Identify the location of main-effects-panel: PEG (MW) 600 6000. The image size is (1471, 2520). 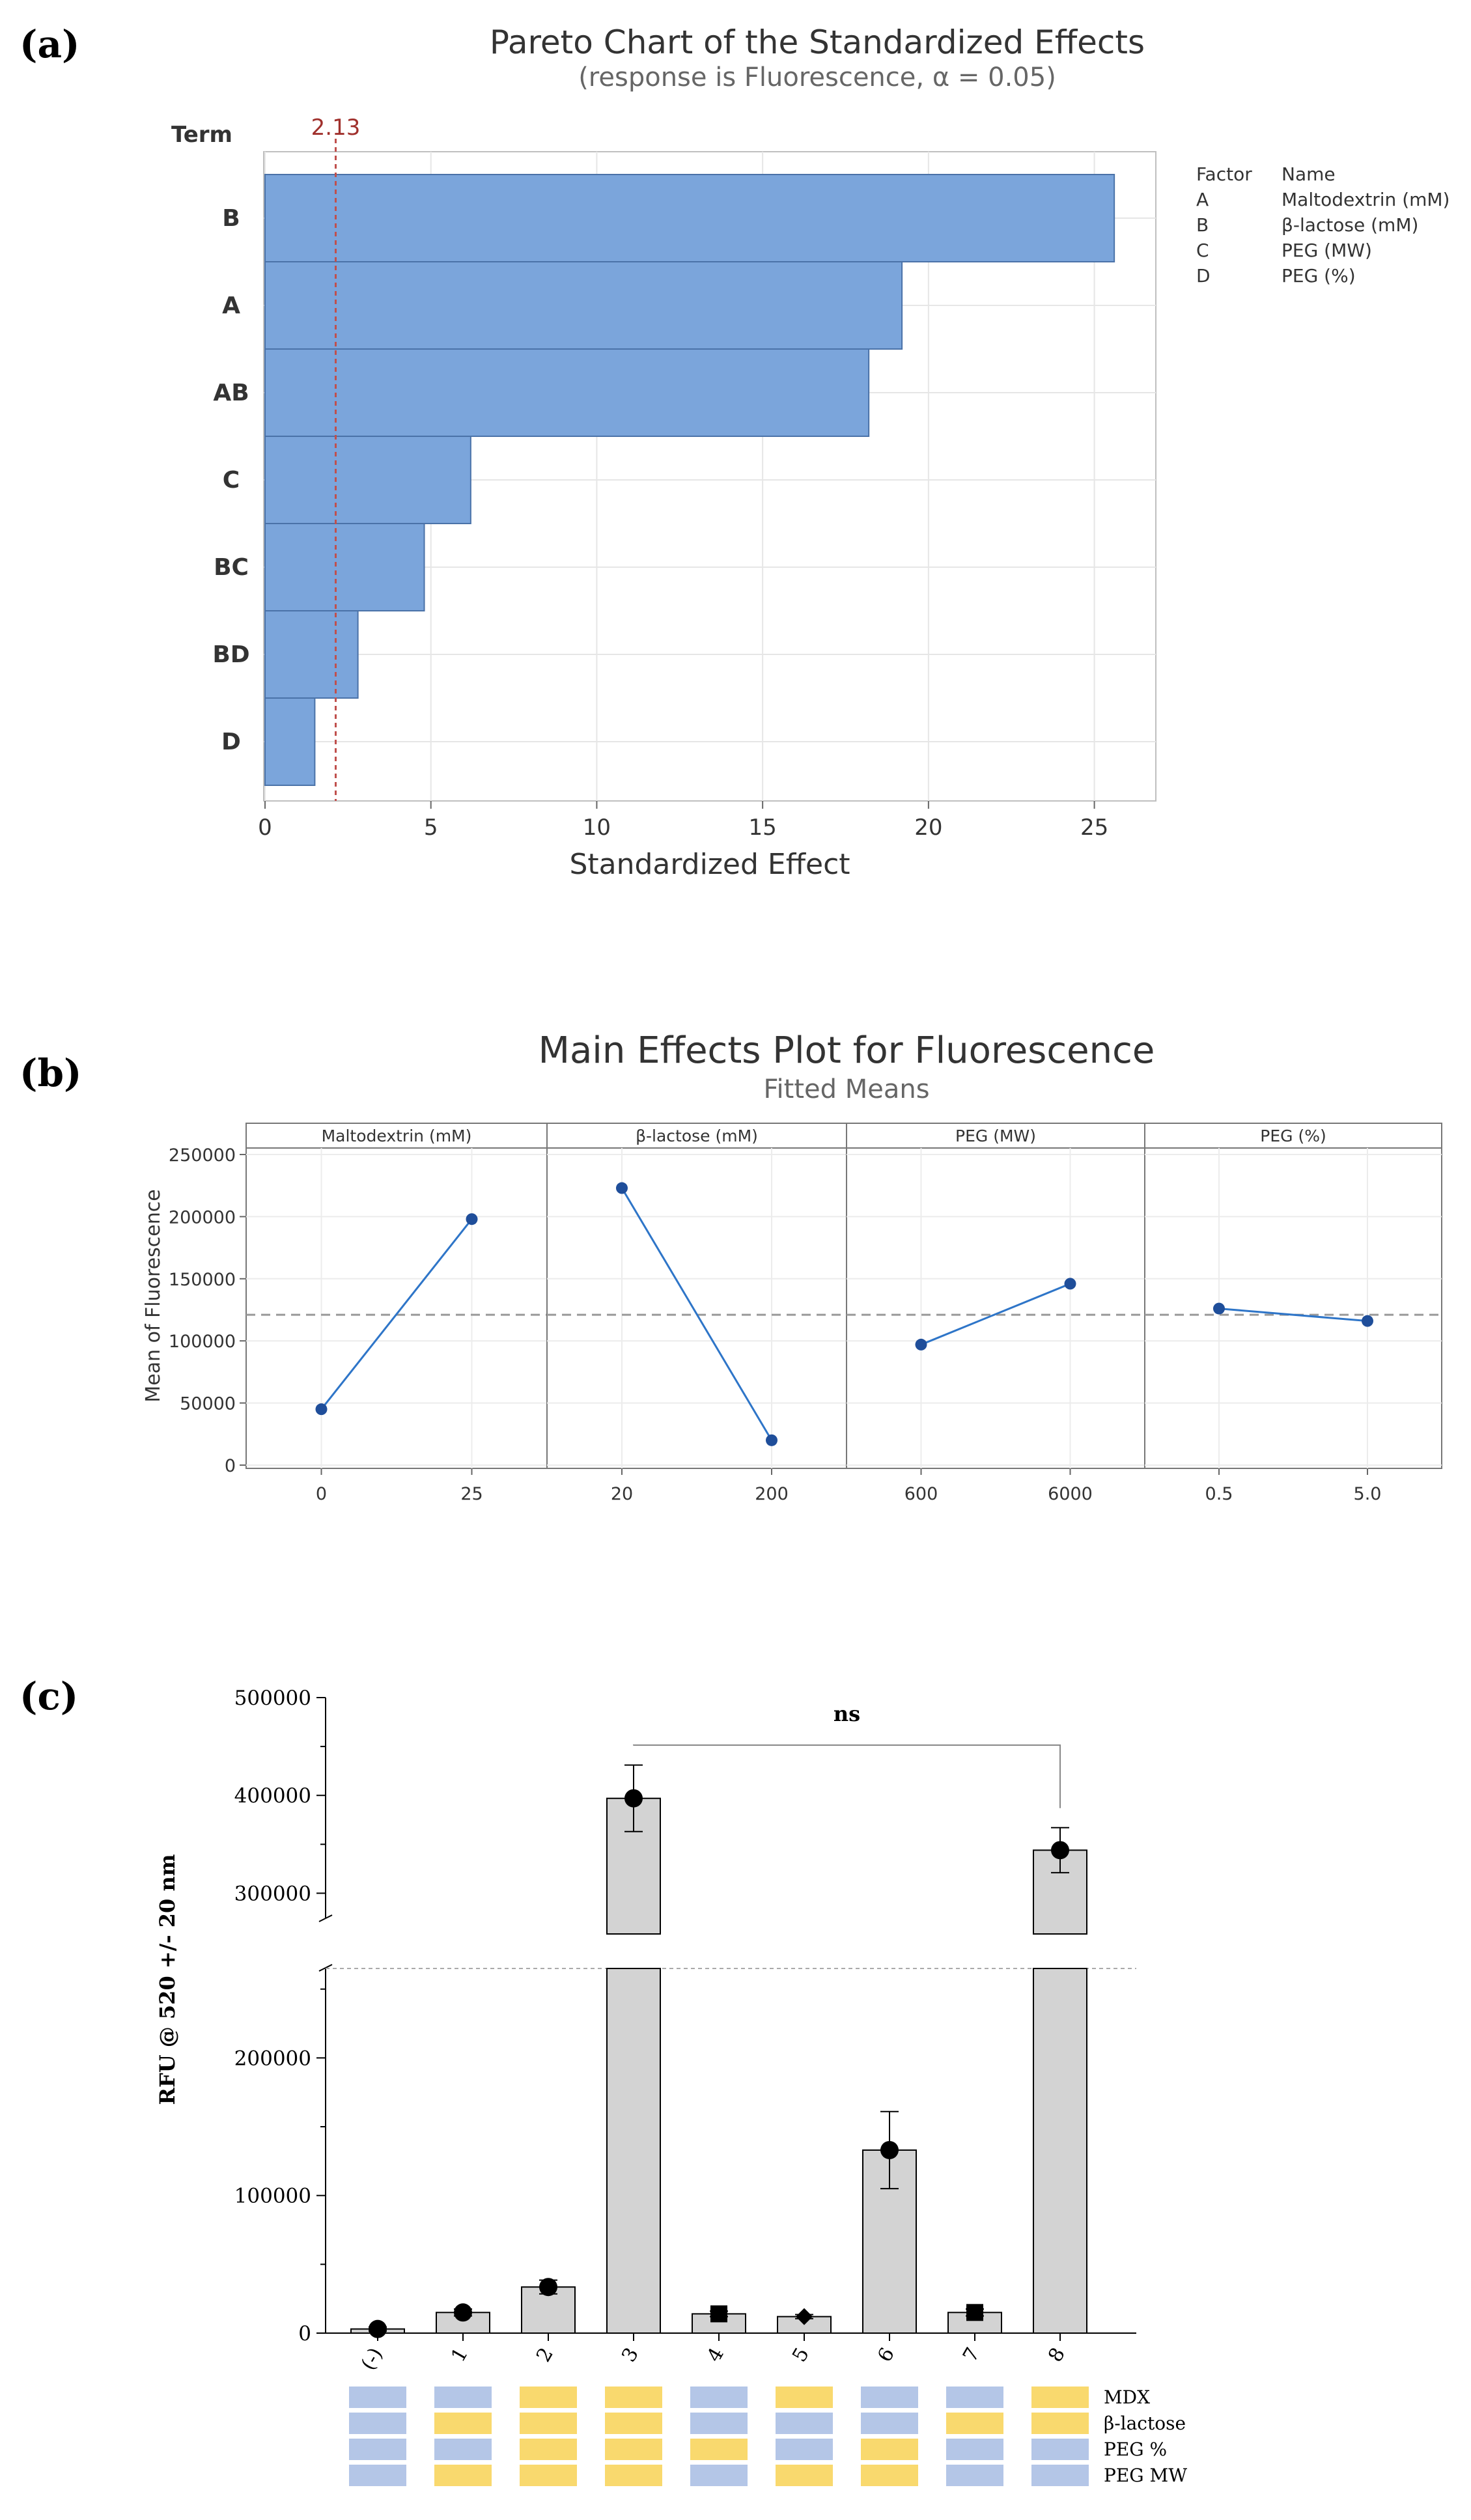
(996, 1314).